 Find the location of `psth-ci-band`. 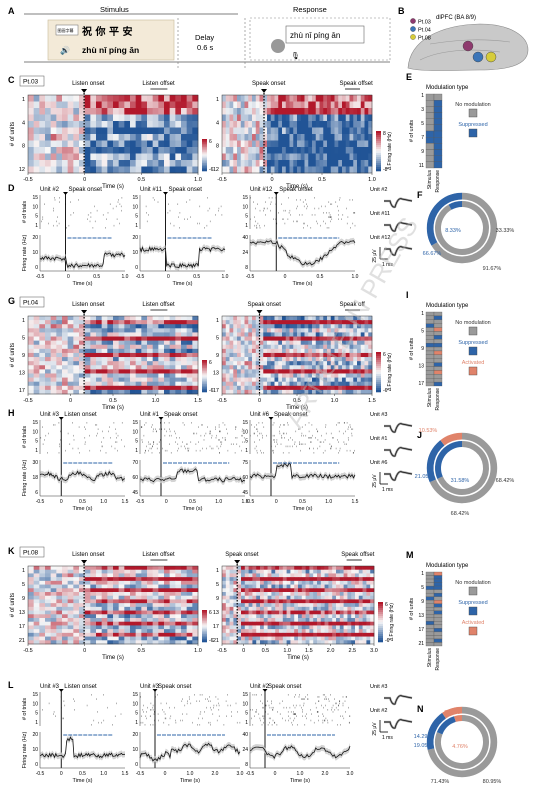

psth-ci-band is located at coordinates (182, 257).